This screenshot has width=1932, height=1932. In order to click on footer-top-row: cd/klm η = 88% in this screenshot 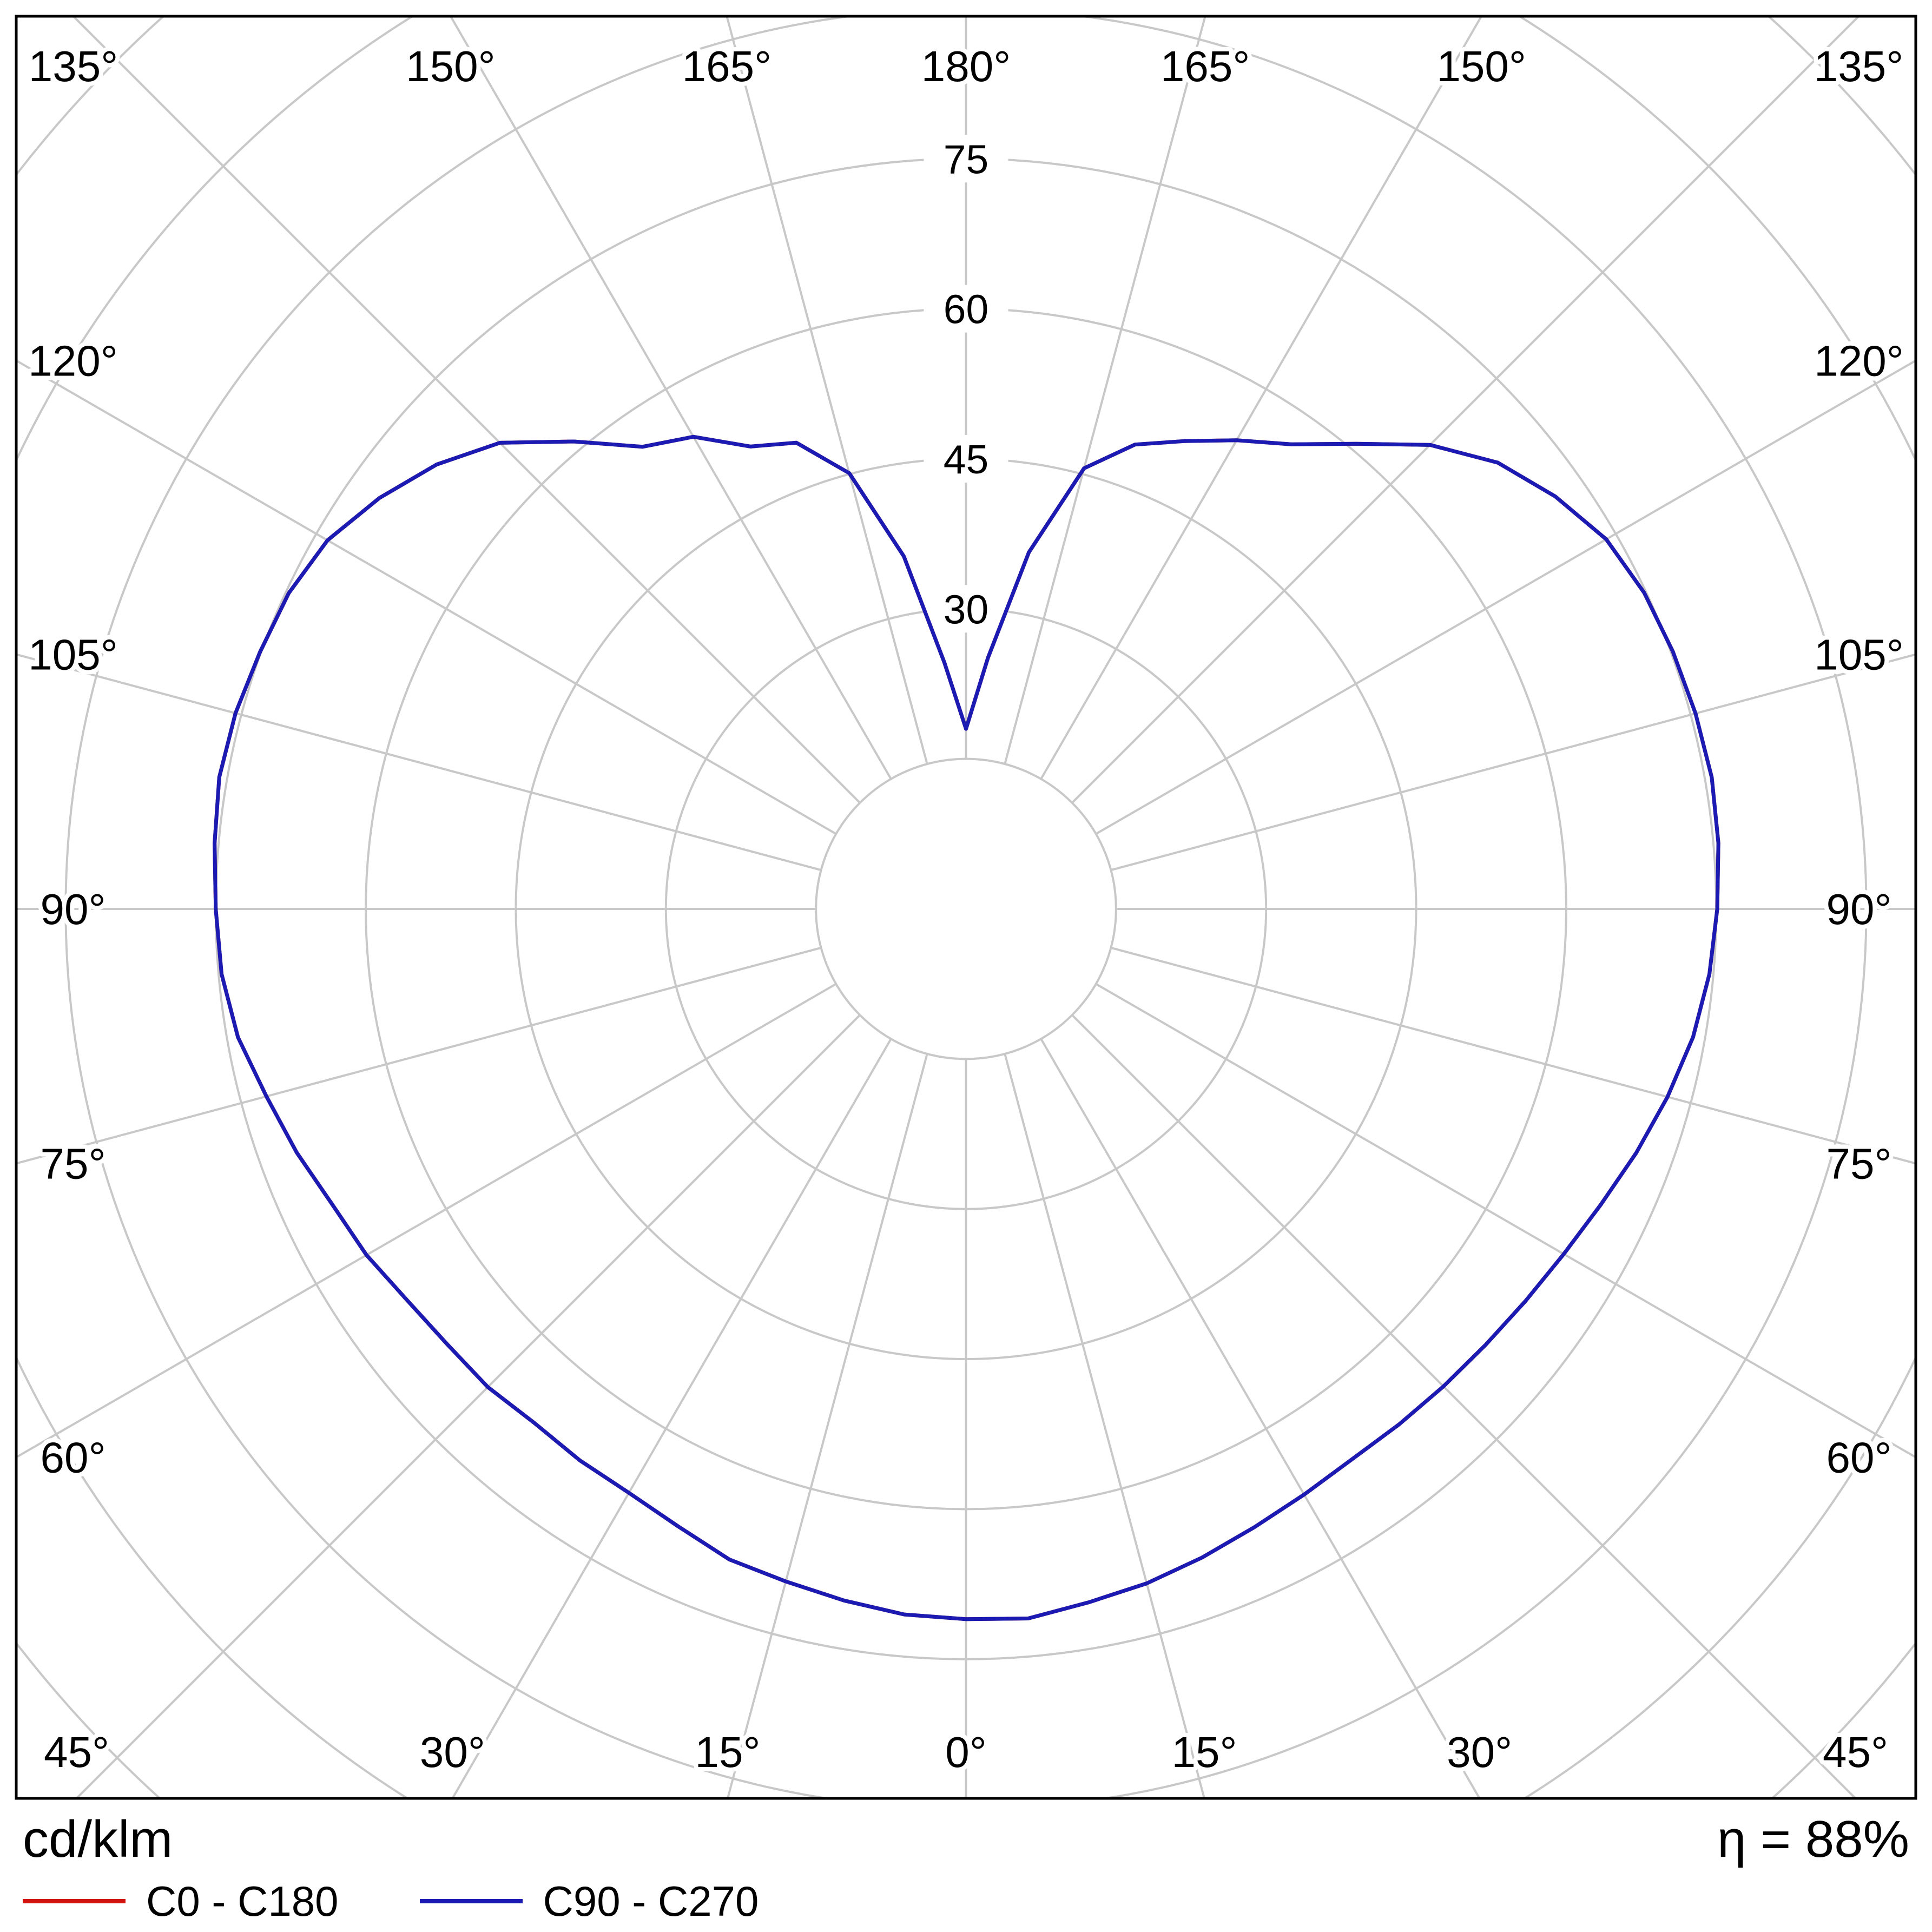, I will do `click(966, 1839)`.